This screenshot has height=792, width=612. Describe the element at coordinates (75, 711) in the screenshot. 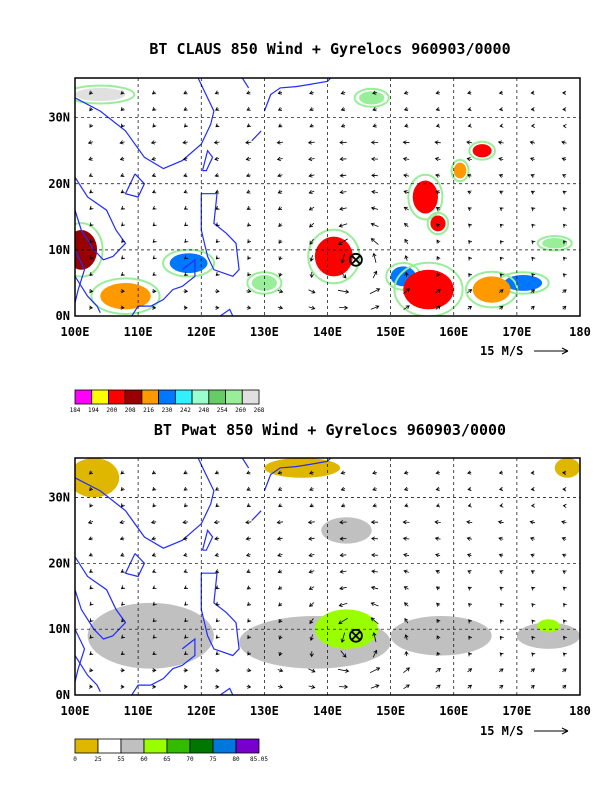

I see `x-tick-label: 100E` at that location.